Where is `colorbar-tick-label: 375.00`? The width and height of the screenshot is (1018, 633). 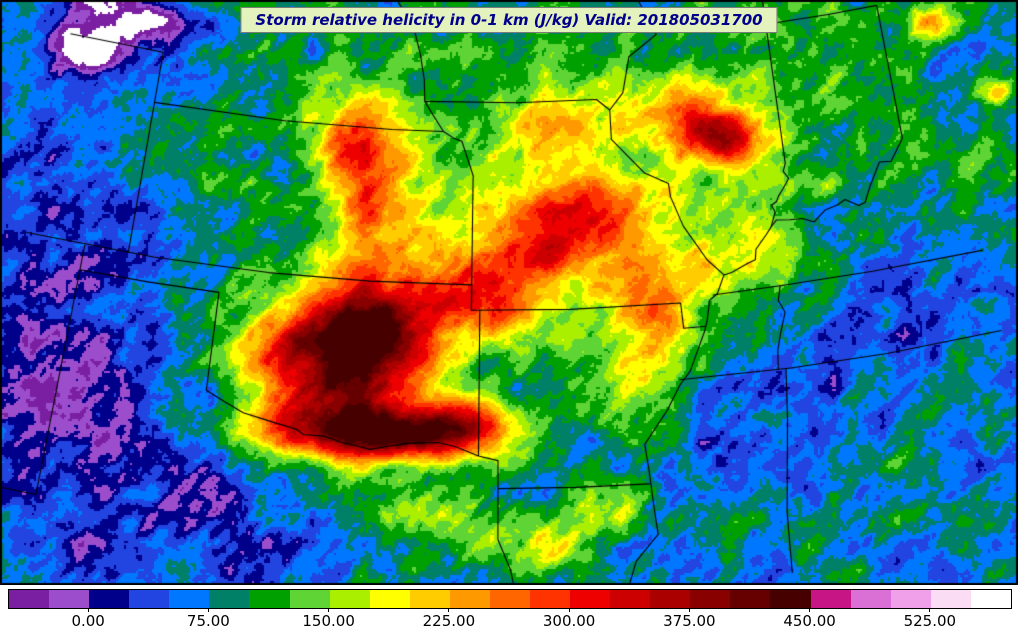
colorbar-tick-label: 375.00 is located at coordinates (689, 621).